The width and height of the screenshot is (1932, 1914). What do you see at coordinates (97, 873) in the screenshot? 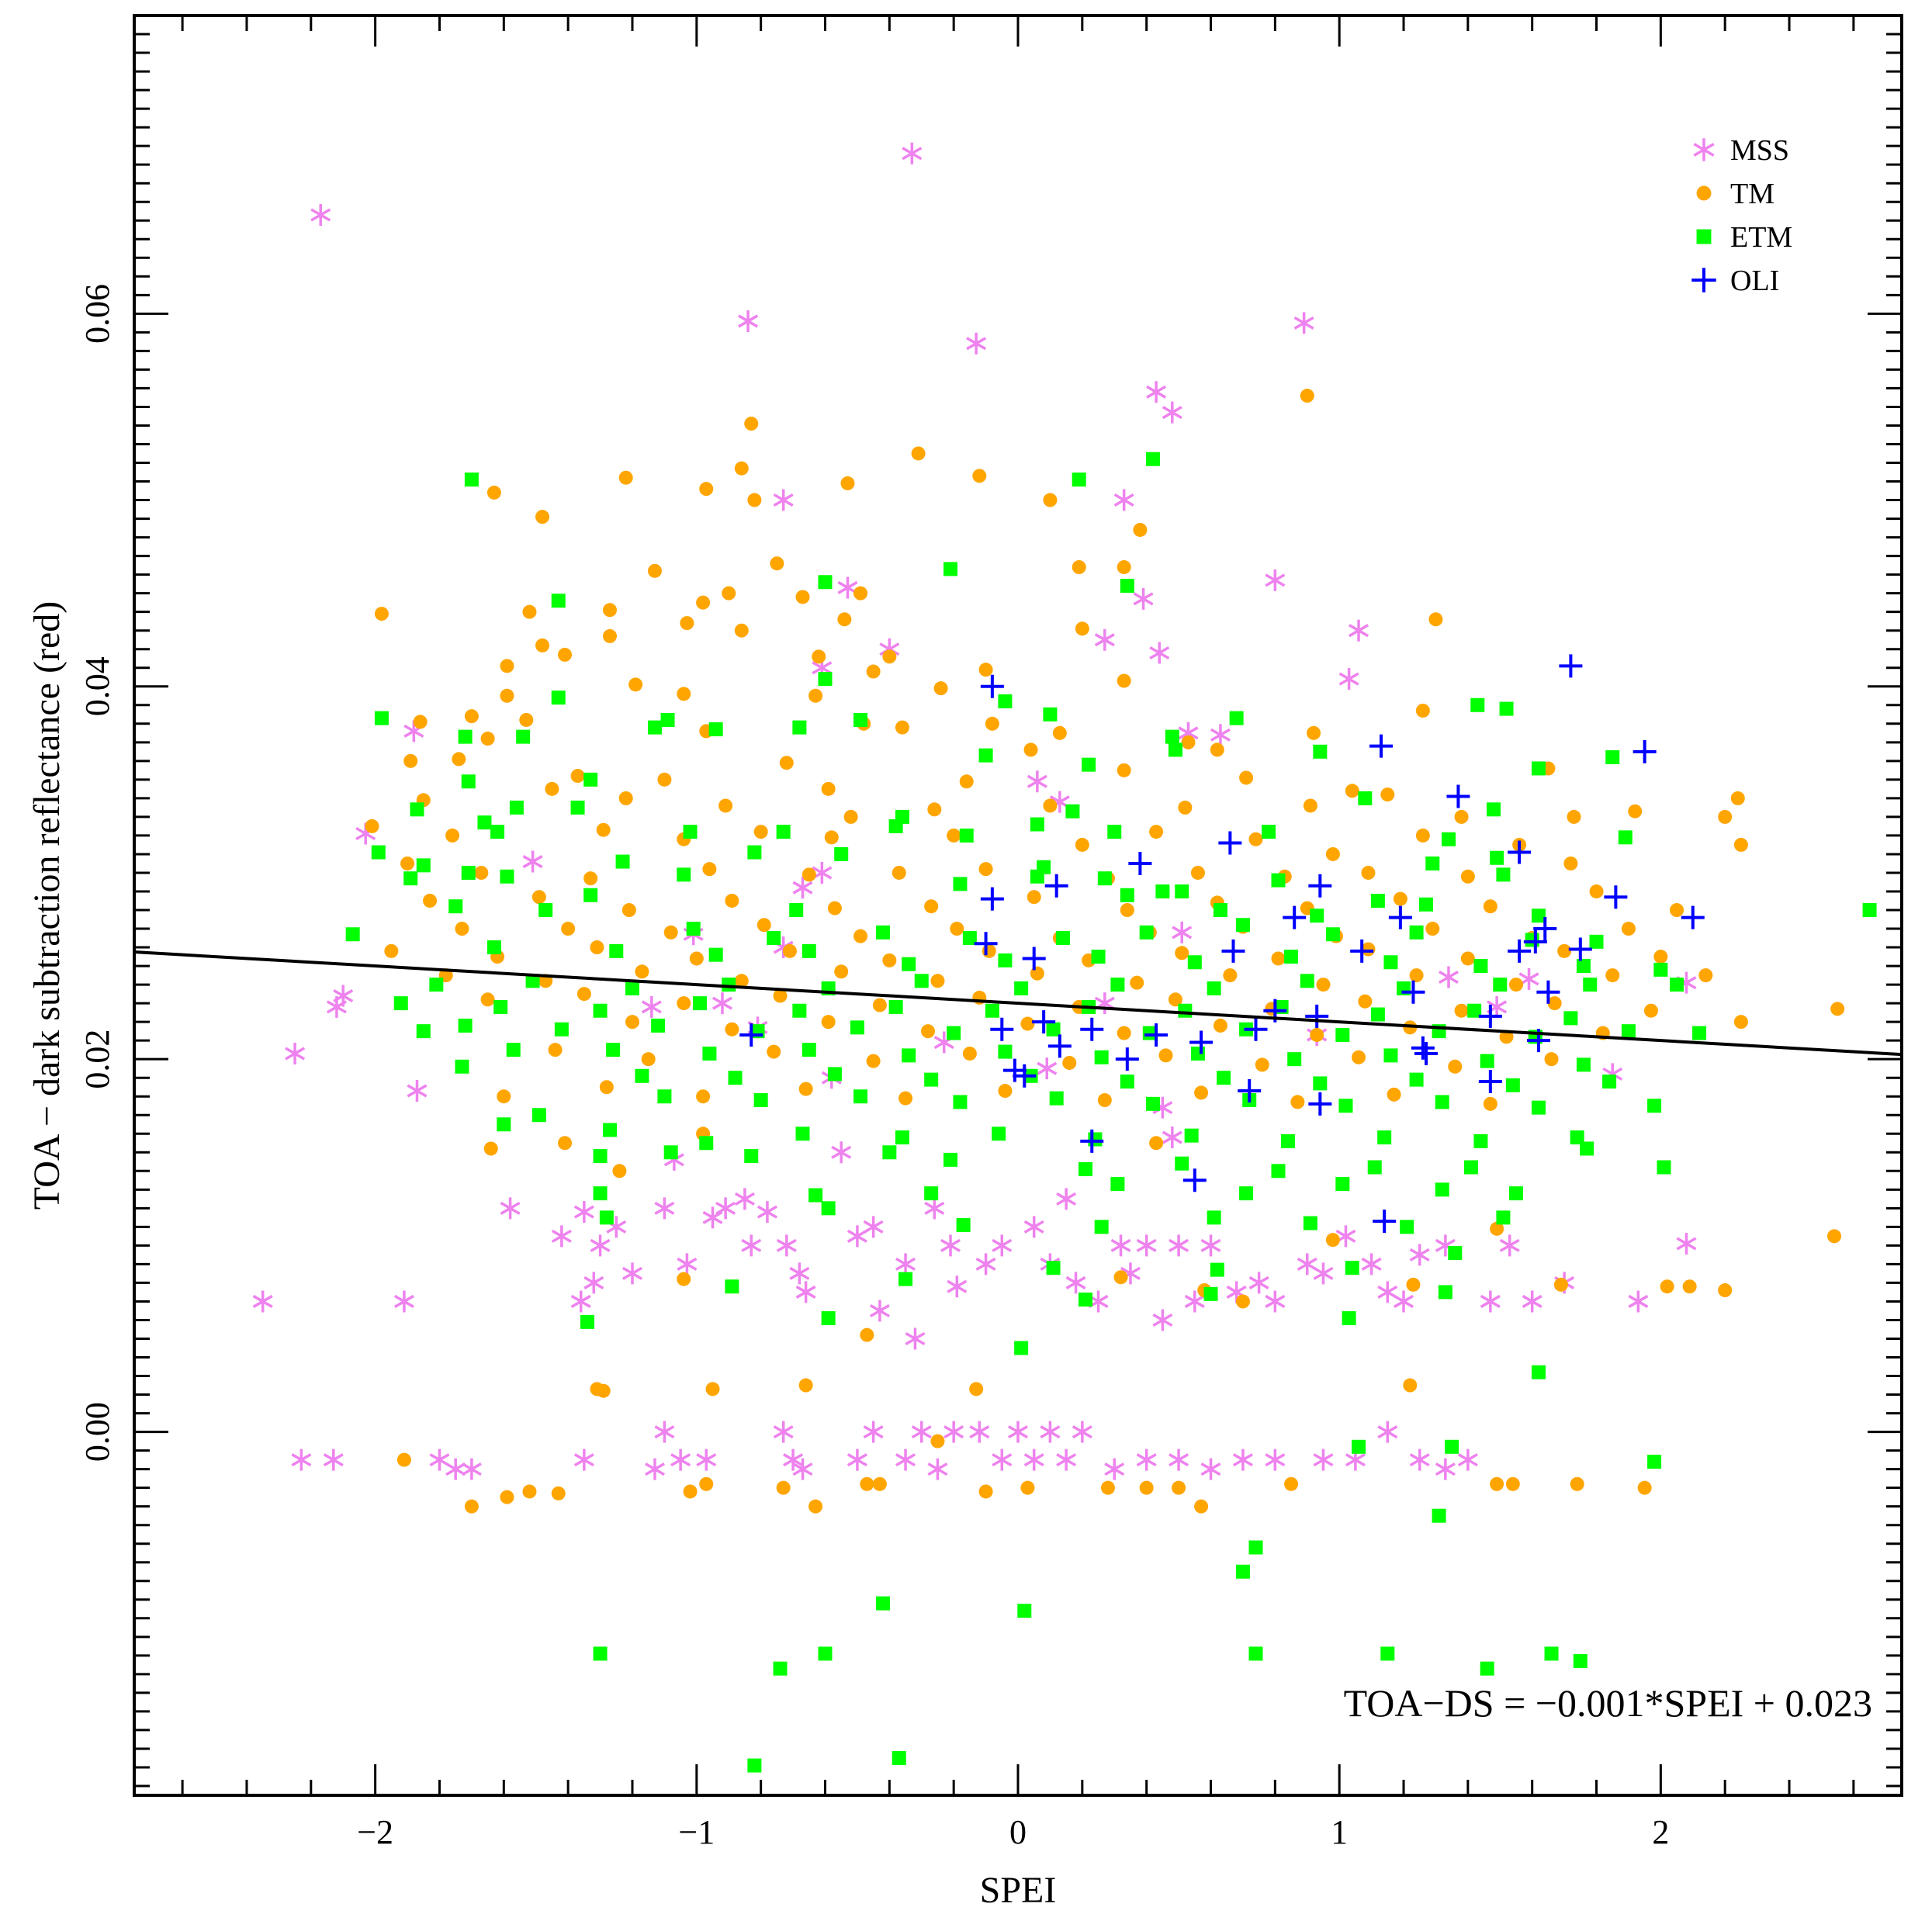
I see `y-tick-labels: 0.00 0.02 0.04 0.06` at bounding box center [97, 873].